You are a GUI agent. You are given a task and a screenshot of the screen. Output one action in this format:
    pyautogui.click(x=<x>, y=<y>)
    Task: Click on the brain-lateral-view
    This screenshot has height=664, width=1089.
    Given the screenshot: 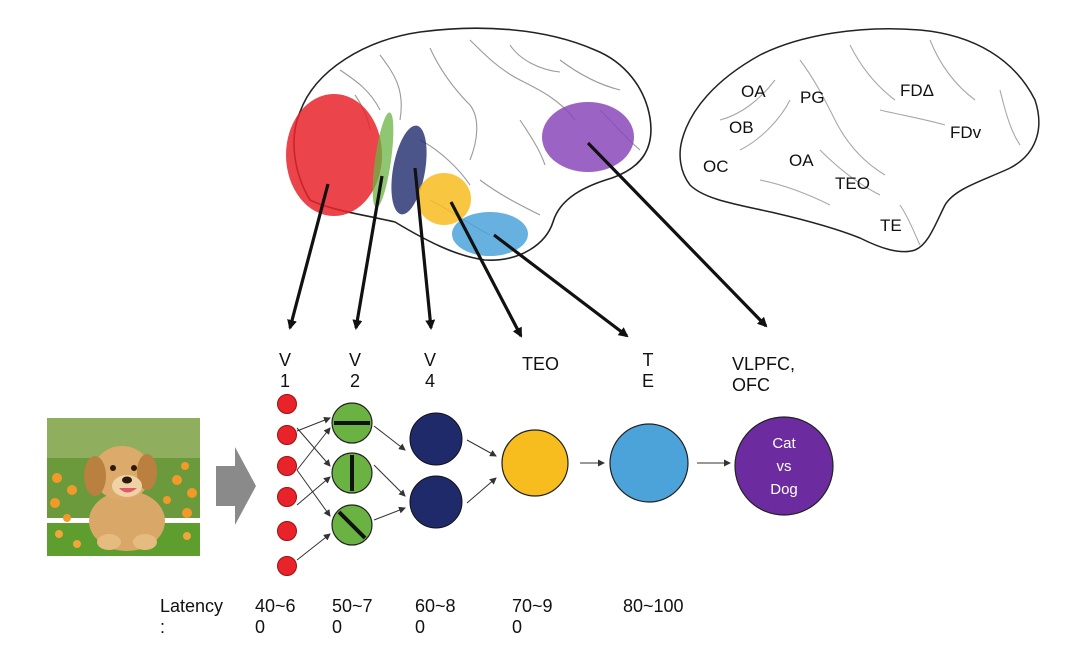 What is the action you would take?
    pyautogui.click(x=469, y=144)
    